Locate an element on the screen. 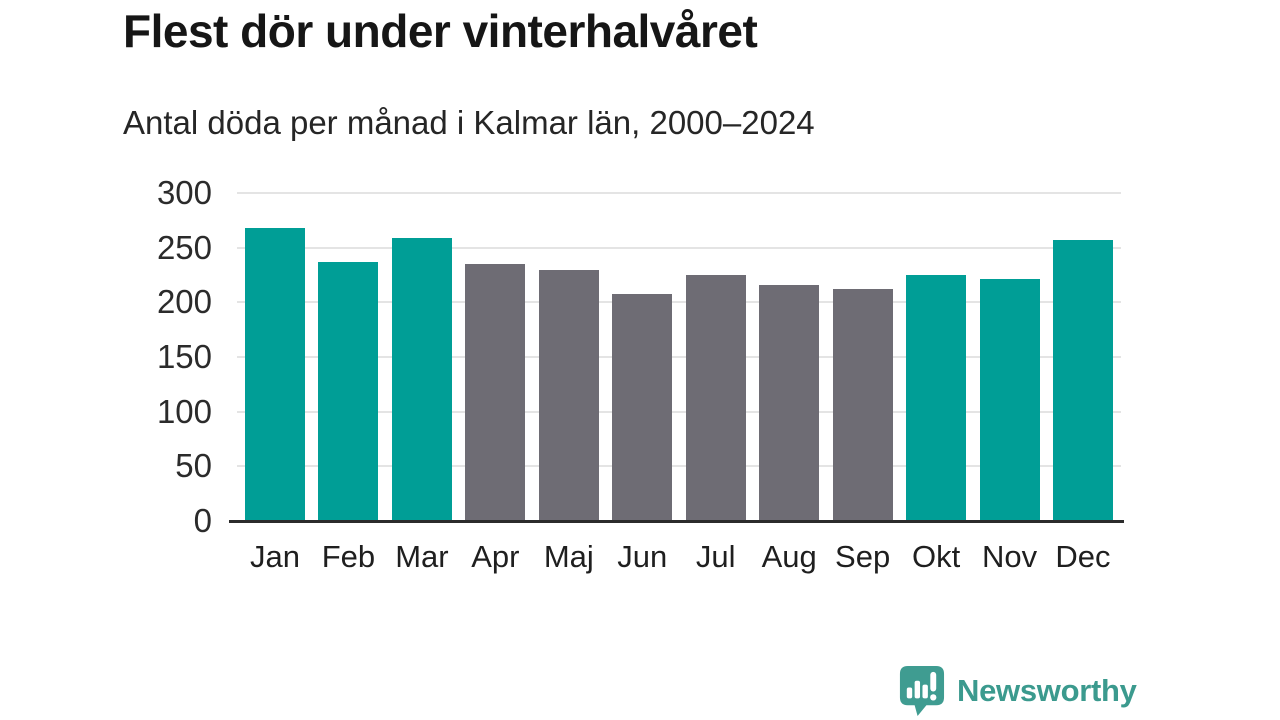  y-tick-label-300: 300 is located at coordinates (184, 192).